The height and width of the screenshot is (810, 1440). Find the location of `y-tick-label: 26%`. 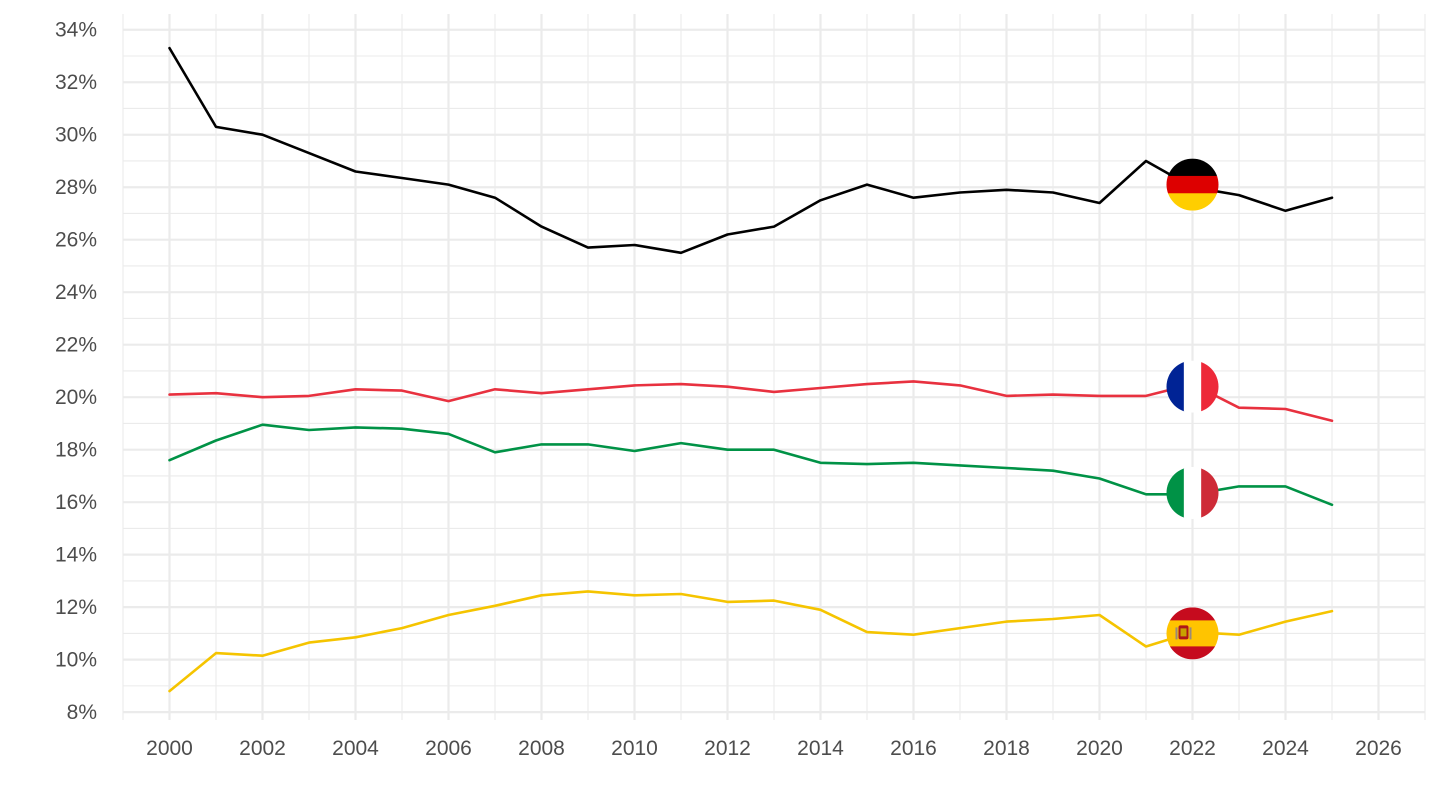

y-tick-label: 26% is located at coordinates (76, 240).